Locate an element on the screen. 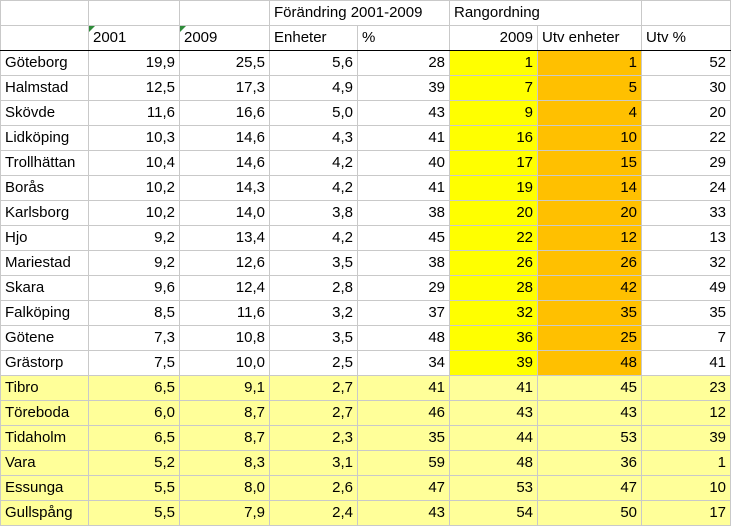 This screenshot has width=732, height=526. cell-value-2009: 12,4 is located at coordinates (224, 288).